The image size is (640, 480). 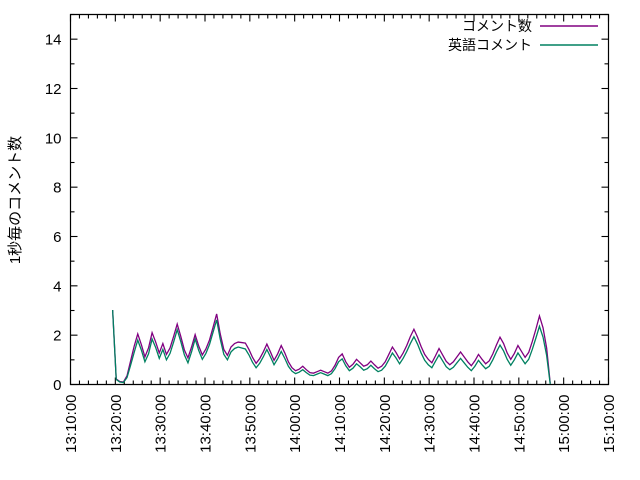 I want to click on x-tick-label: 14:00:00, so click(x=295, y=424).